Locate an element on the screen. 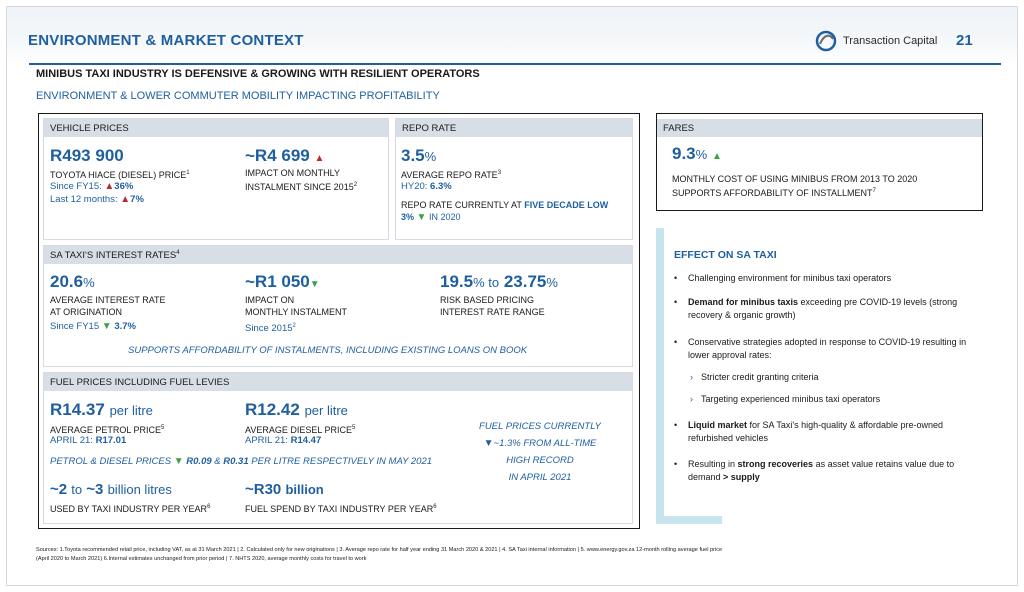 The image size is (1024, 592). interest-rate-range: 19.5% to 23.75% is located at coordinates (499, 282).